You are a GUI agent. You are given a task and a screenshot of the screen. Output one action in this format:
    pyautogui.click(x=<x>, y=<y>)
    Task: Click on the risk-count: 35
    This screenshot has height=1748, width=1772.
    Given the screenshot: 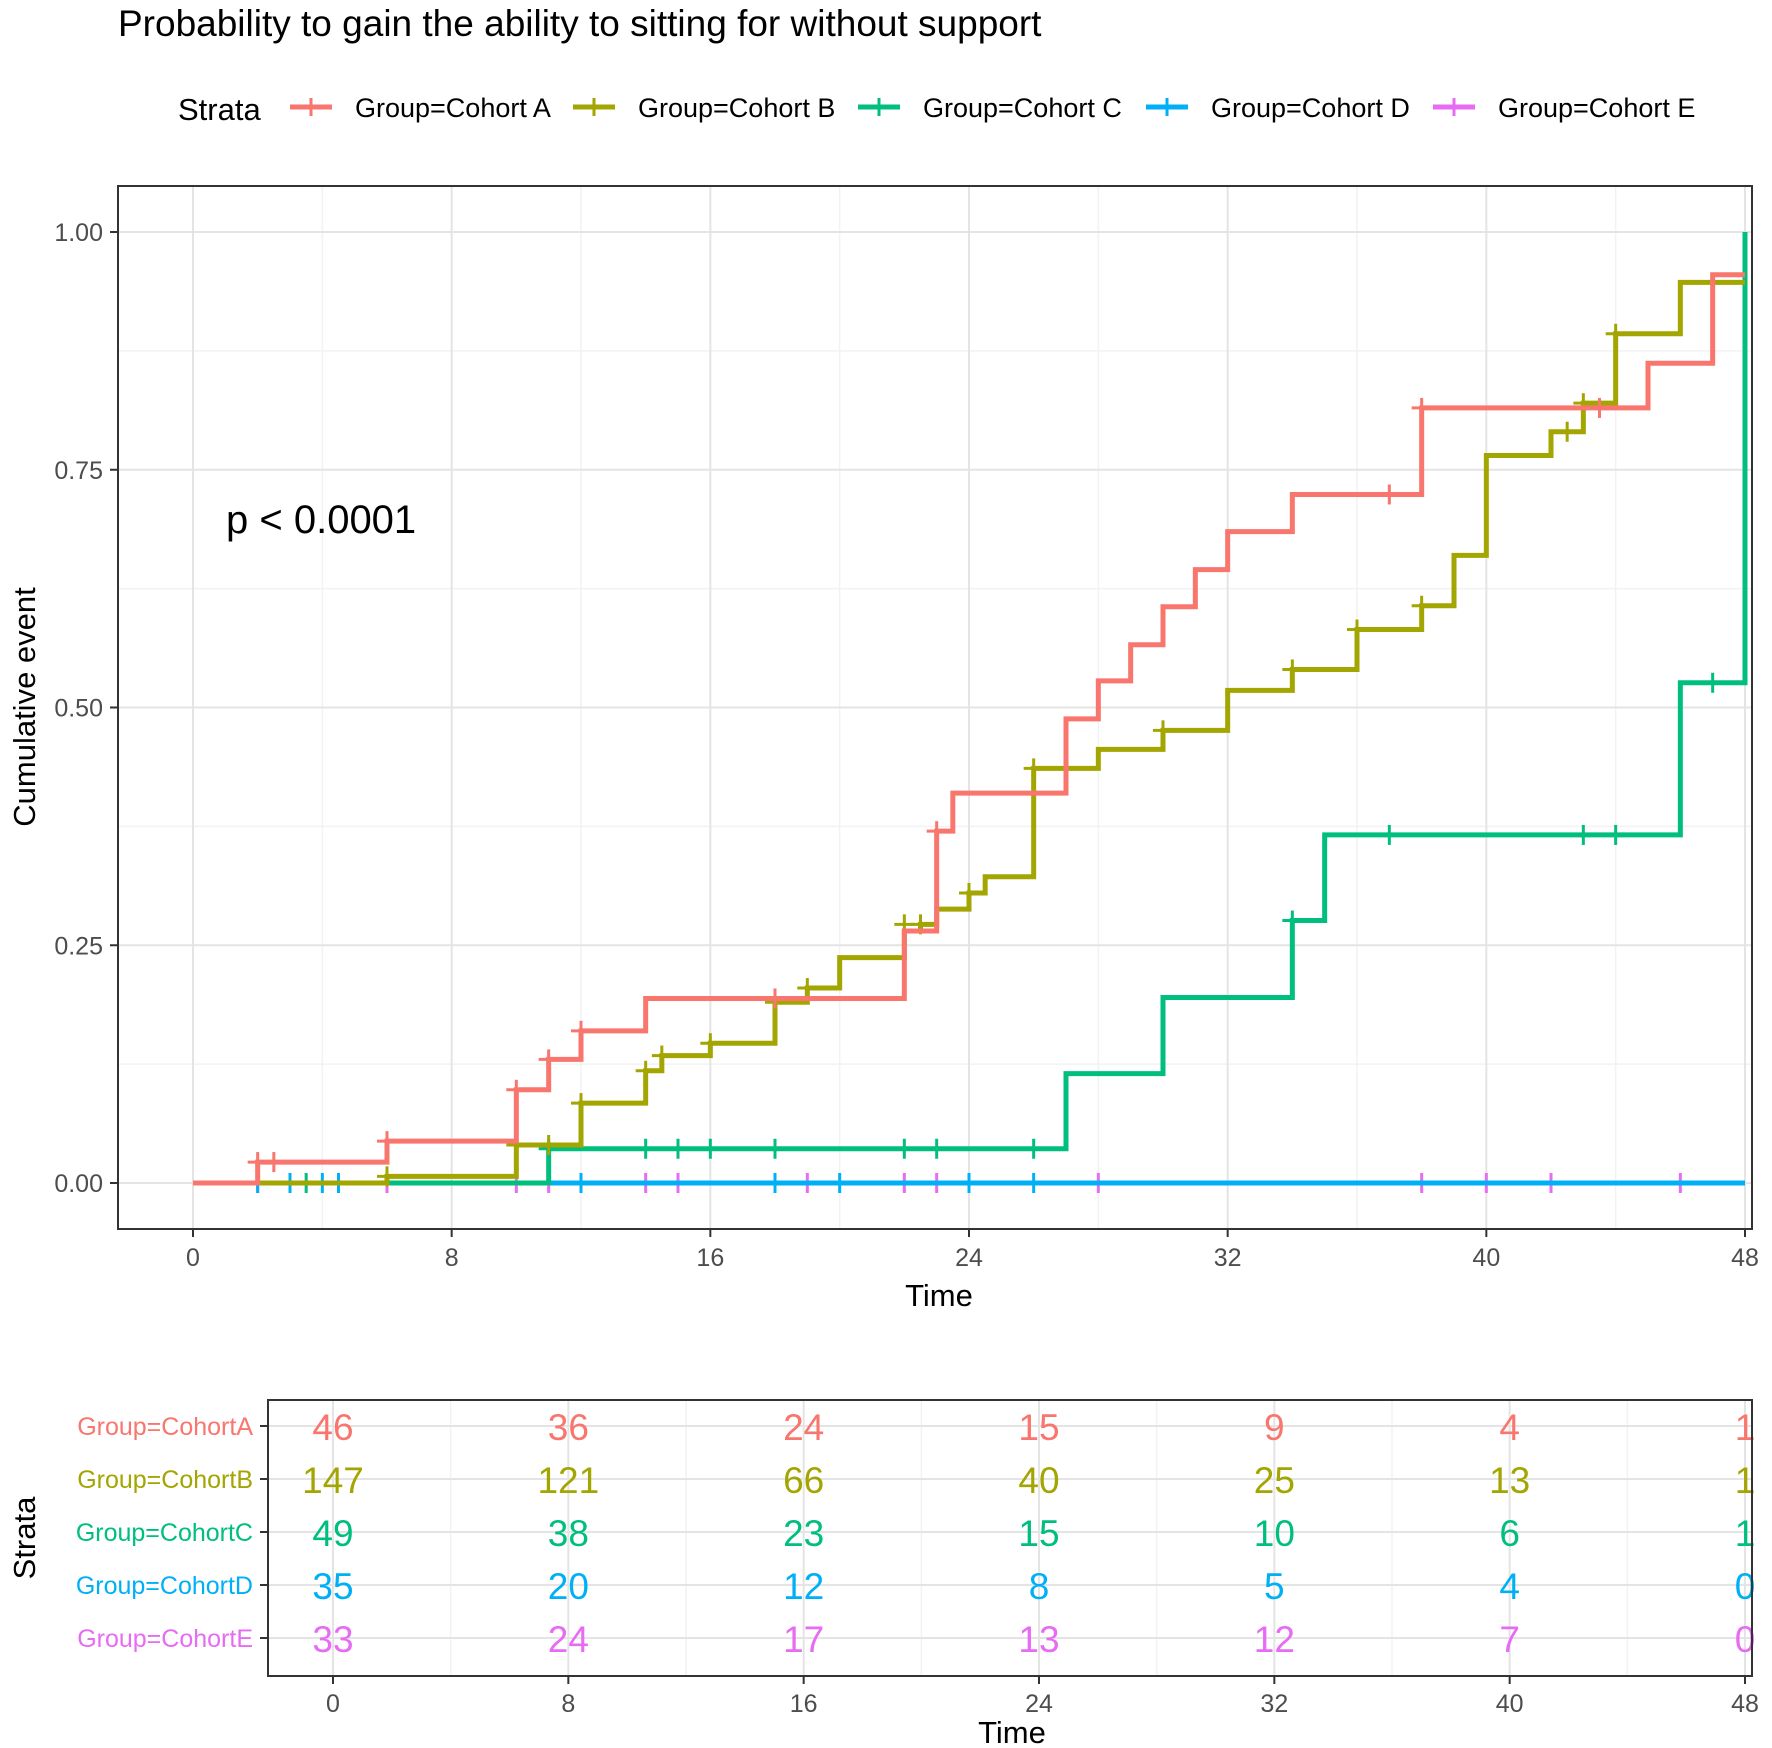 What is the action you would take?
    pyautogui.click(x=332, y=1586)
    